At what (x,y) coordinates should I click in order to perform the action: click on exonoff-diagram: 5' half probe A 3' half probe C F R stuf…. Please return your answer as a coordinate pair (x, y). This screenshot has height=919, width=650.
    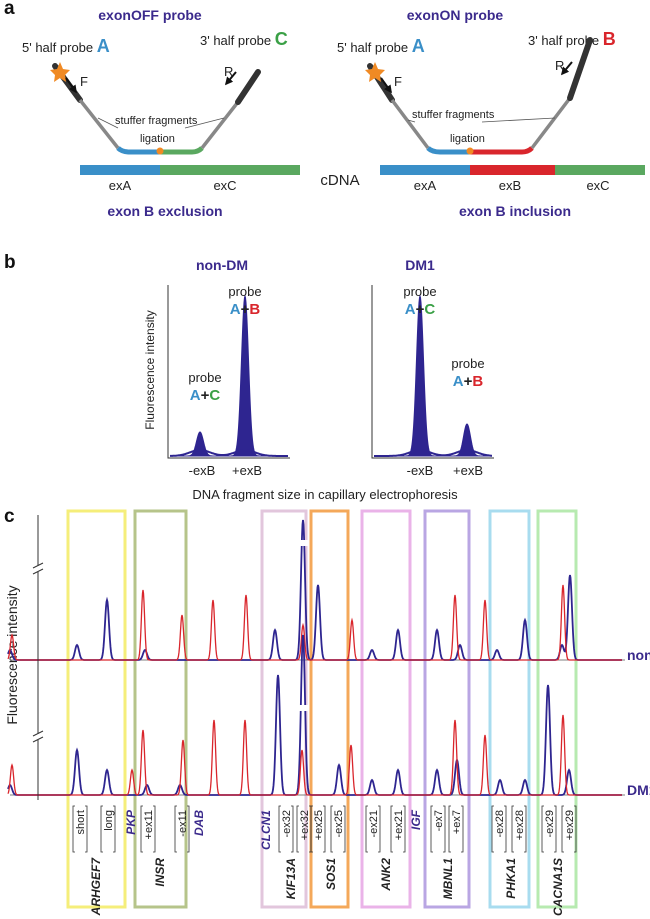
    Looking at the image, I should click on (161, 124).